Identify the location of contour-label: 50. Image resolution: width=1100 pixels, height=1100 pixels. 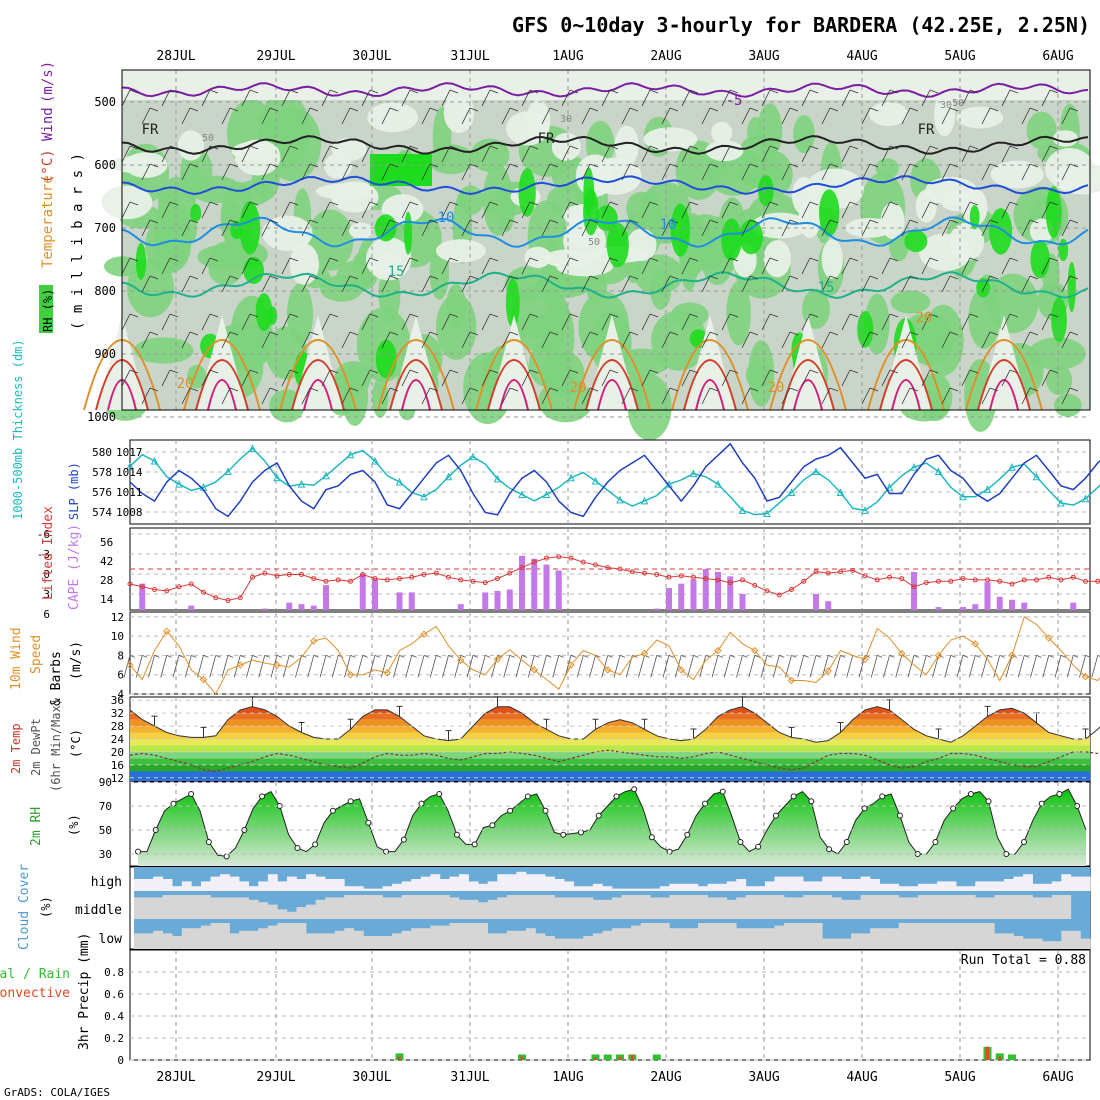
(594, 242).